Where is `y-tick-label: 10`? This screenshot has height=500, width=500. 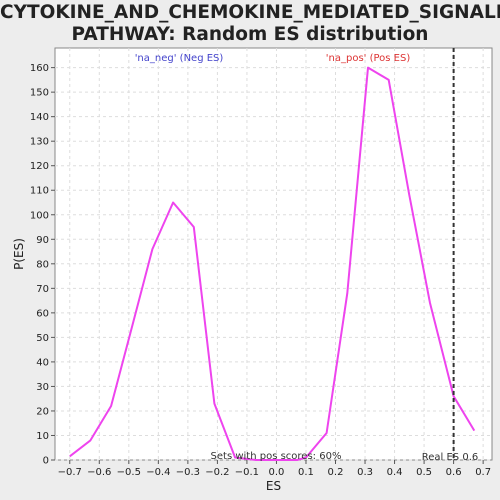
y-tick-label: 10 is located at coordinates (42, 436).